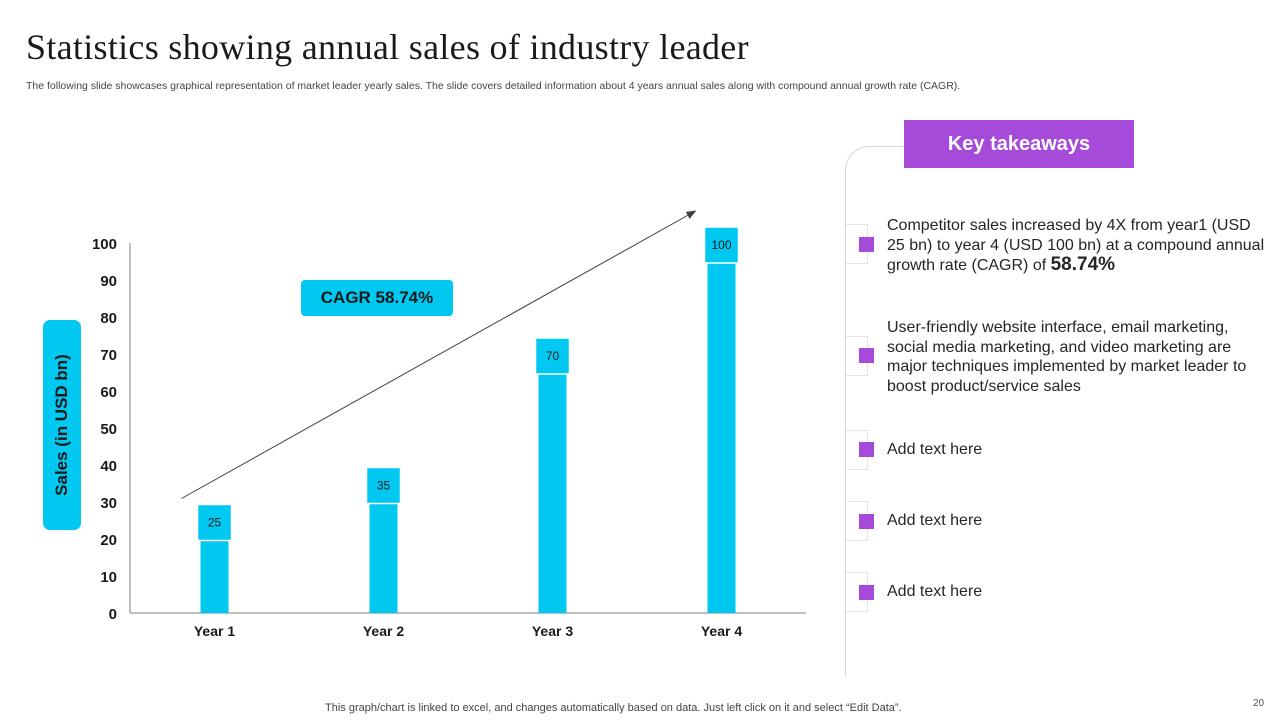 Image resolution: width=1280 pixels, height=720 pixels. I want to click on x-tick-label: Year 4, so click(721, 631).